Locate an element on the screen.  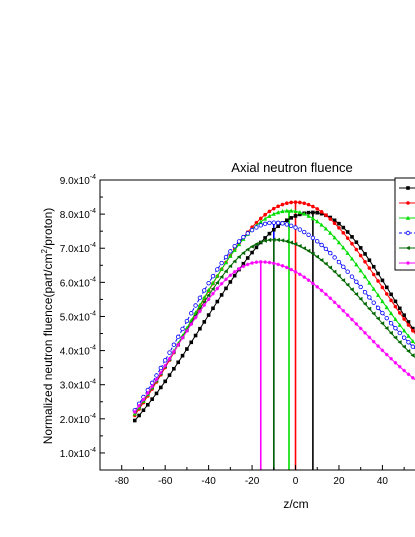
legend-entry is located at coordinates (407, 217).